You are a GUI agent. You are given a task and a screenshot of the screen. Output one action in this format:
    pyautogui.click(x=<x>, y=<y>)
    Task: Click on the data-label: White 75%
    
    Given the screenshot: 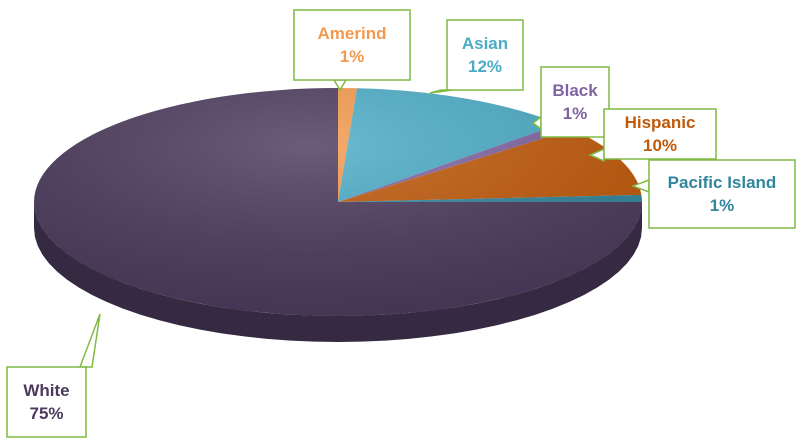 What is the action you would take?
    pyautogui.click(x=53, y=375)
    